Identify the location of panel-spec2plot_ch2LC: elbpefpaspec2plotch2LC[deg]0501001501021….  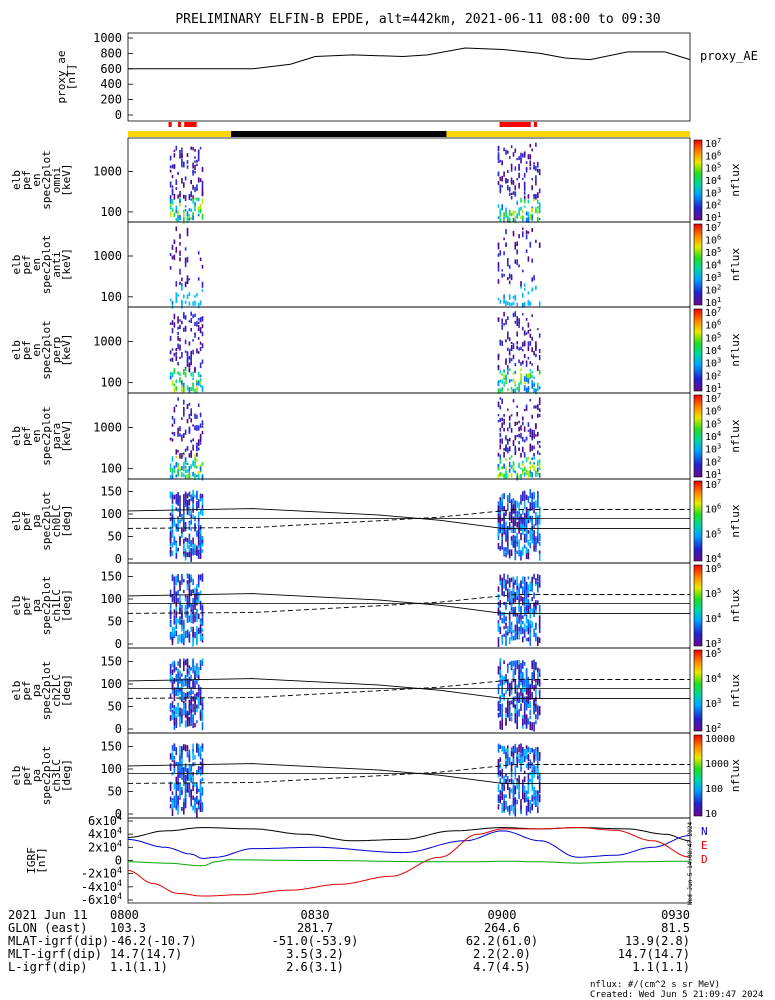
(376, 691).